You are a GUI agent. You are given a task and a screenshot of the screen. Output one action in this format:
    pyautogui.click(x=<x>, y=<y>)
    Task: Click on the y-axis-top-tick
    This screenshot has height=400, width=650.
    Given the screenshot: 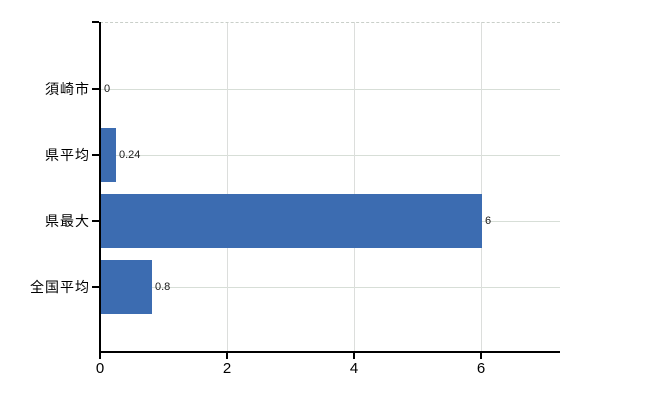 What is the action you would take?
    pyautogui.click(x=95, y=22)
    